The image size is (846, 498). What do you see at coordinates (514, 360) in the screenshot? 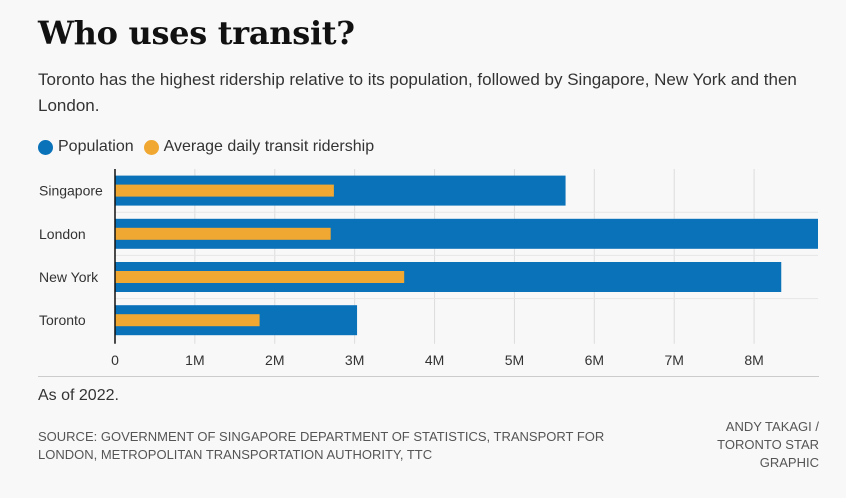
I see `x-tick-label: 5M` at bounding box center [514, 360].